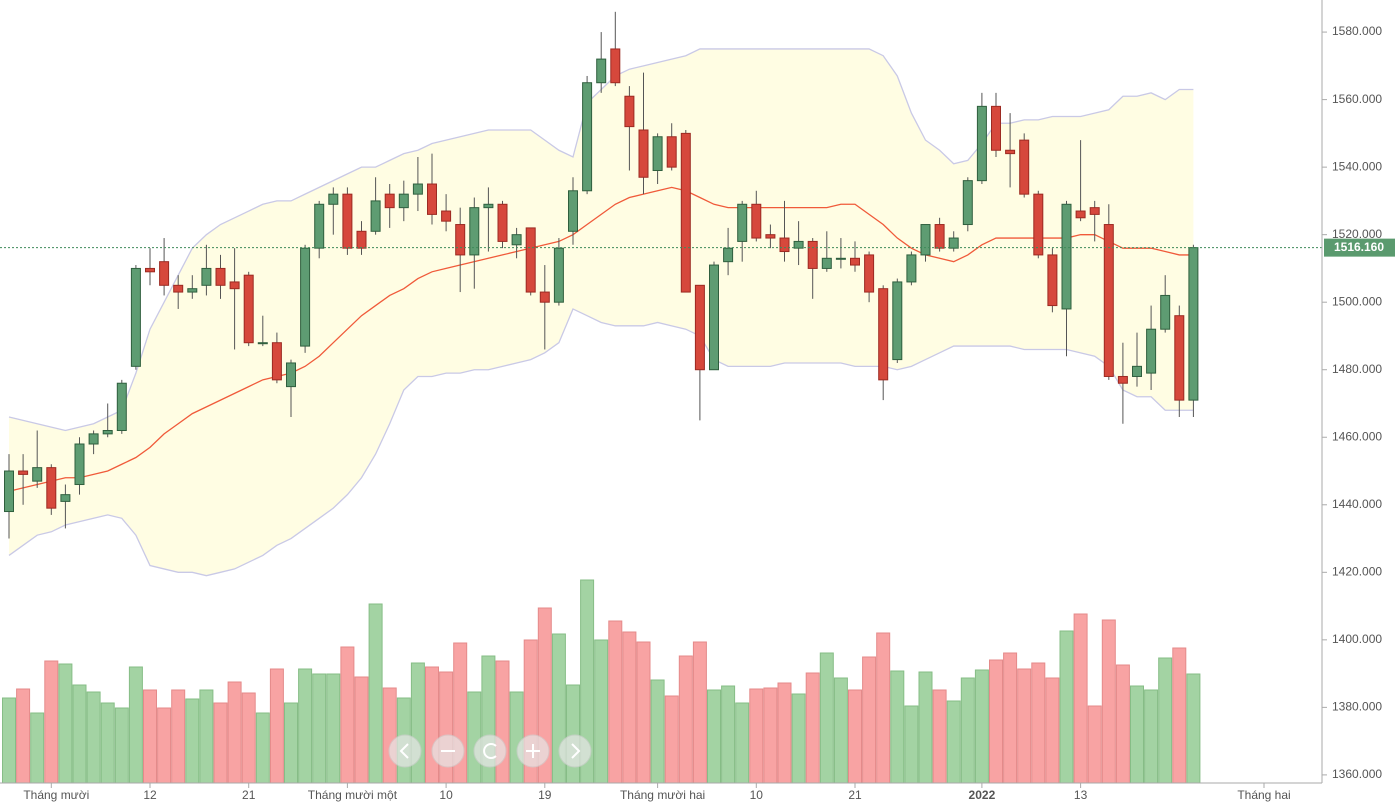 This screenshot has height=807, width=1395. What do you see at coordinates (56, 795) in the screenshot?
I see `x-tick-label: Tháng mười` at bounding box center [56, 795].